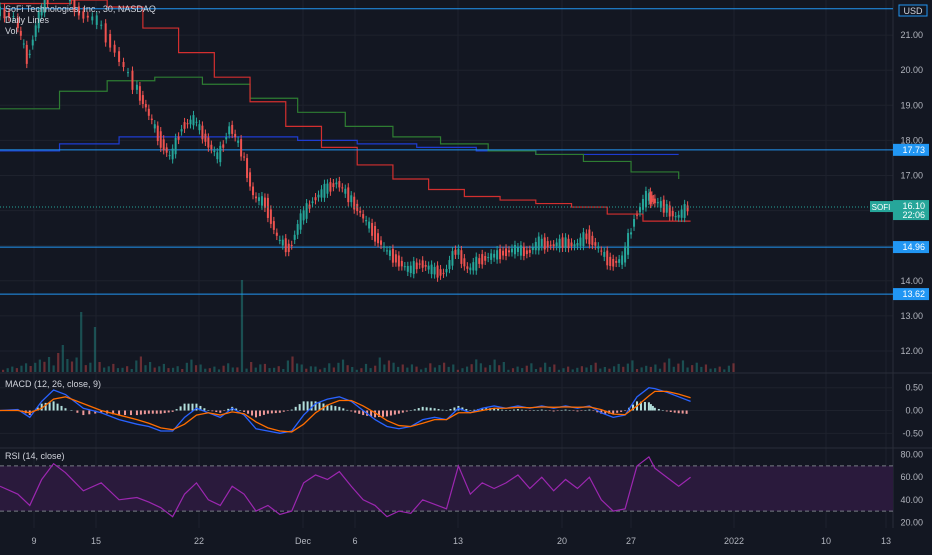  What do you see at coordinates (911, 500) in the screenshot?
I see `y-tick-label: 40.00` at bounding box center [911, 500].